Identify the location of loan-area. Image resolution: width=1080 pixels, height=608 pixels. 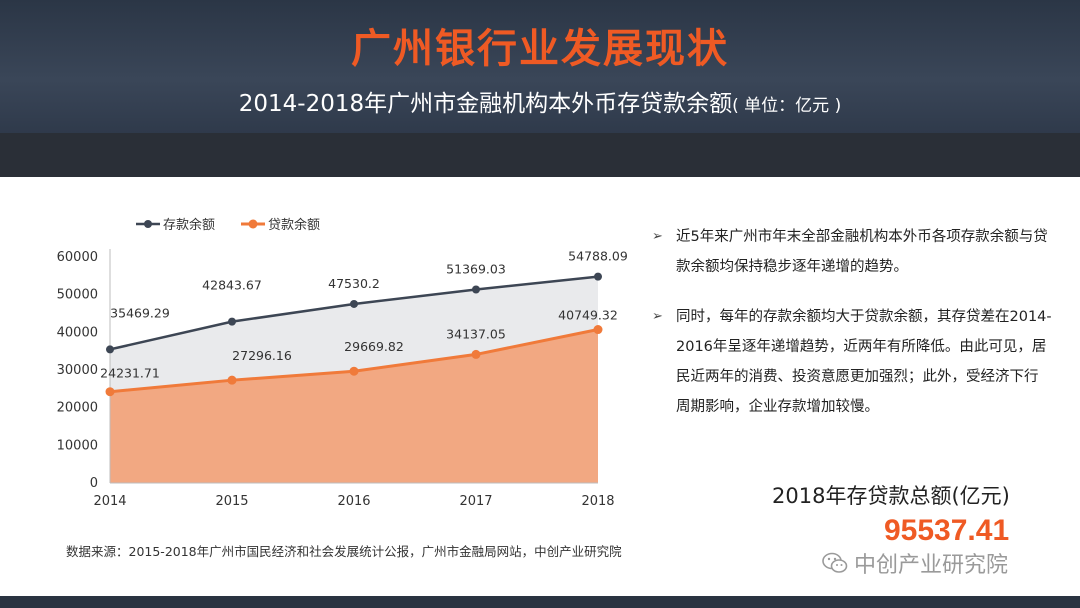
(354, 406).